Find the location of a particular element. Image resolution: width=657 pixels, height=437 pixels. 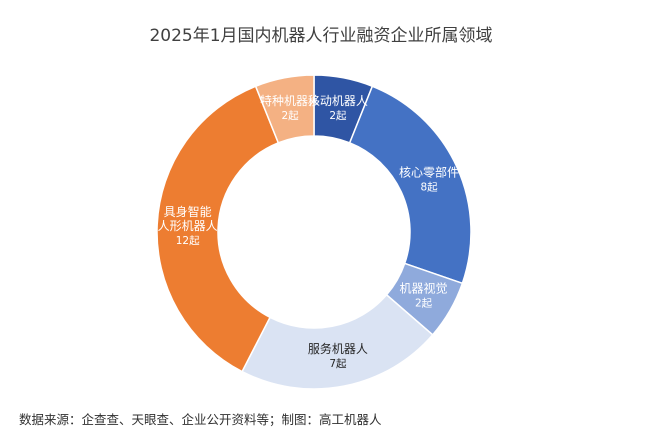

slice-value-4: 12起 is located at coordinates (188, 241).